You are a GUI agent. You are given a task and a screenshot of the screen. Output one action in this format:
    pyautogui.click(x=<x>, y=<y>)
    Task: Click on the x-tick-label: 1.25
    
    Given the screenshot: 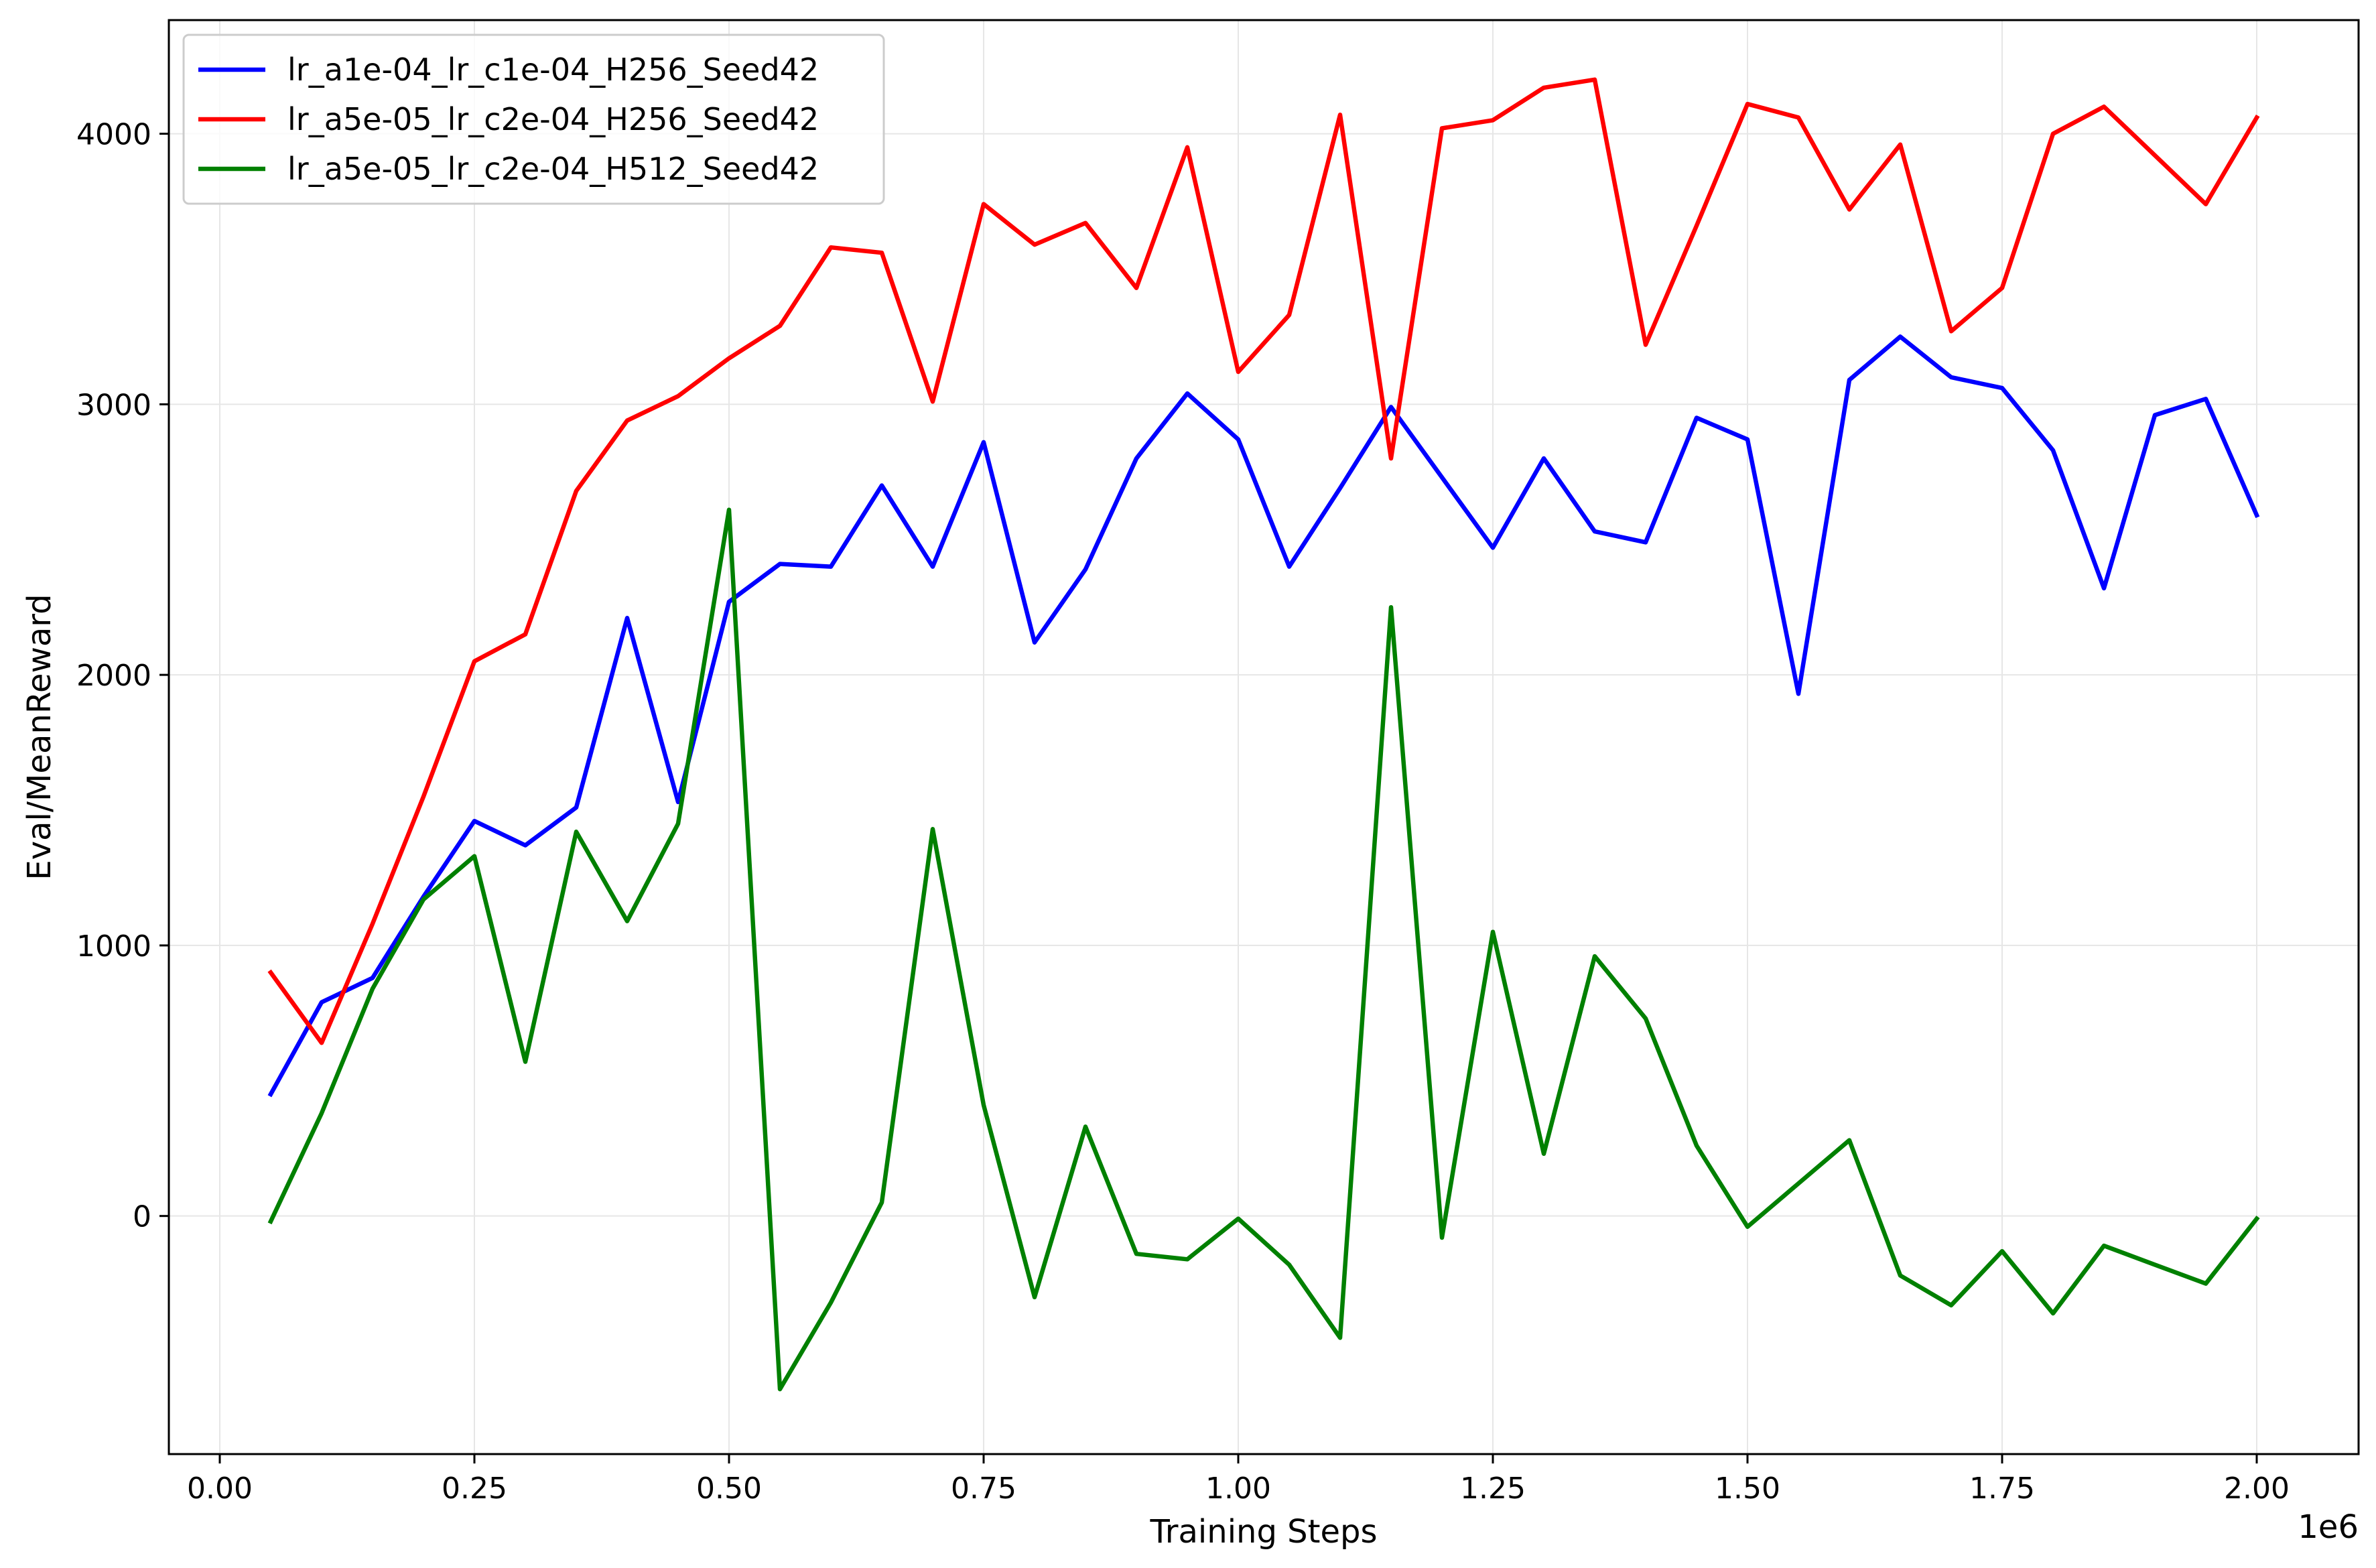 What is the action you would take?
    pyautogui.click(x=1493, y=1489)
    